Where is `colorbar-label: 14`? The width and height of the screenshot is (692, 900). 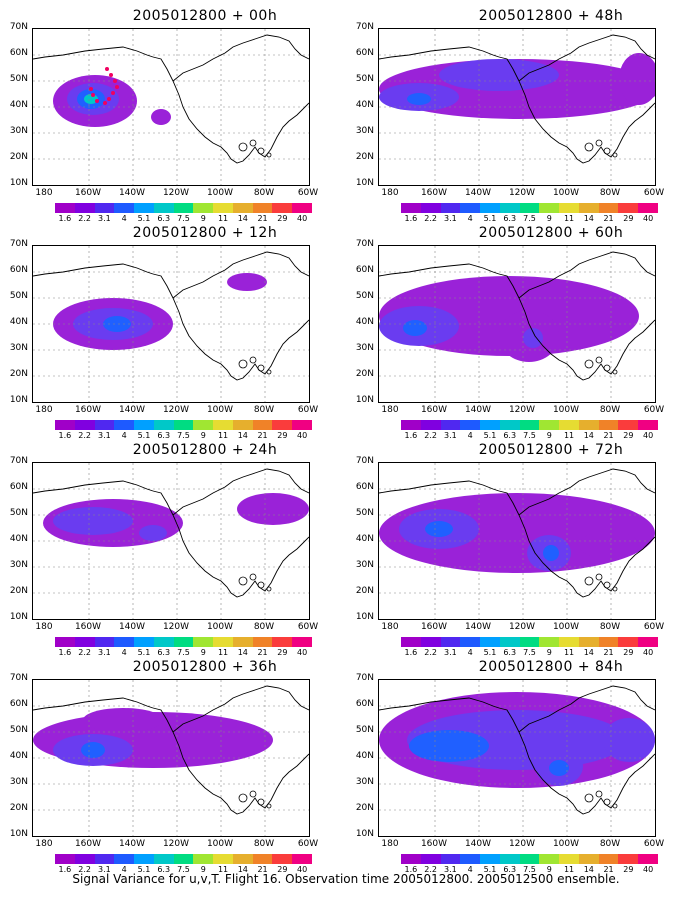 colorbar-label: 14 is located at coordinates (242, 218).